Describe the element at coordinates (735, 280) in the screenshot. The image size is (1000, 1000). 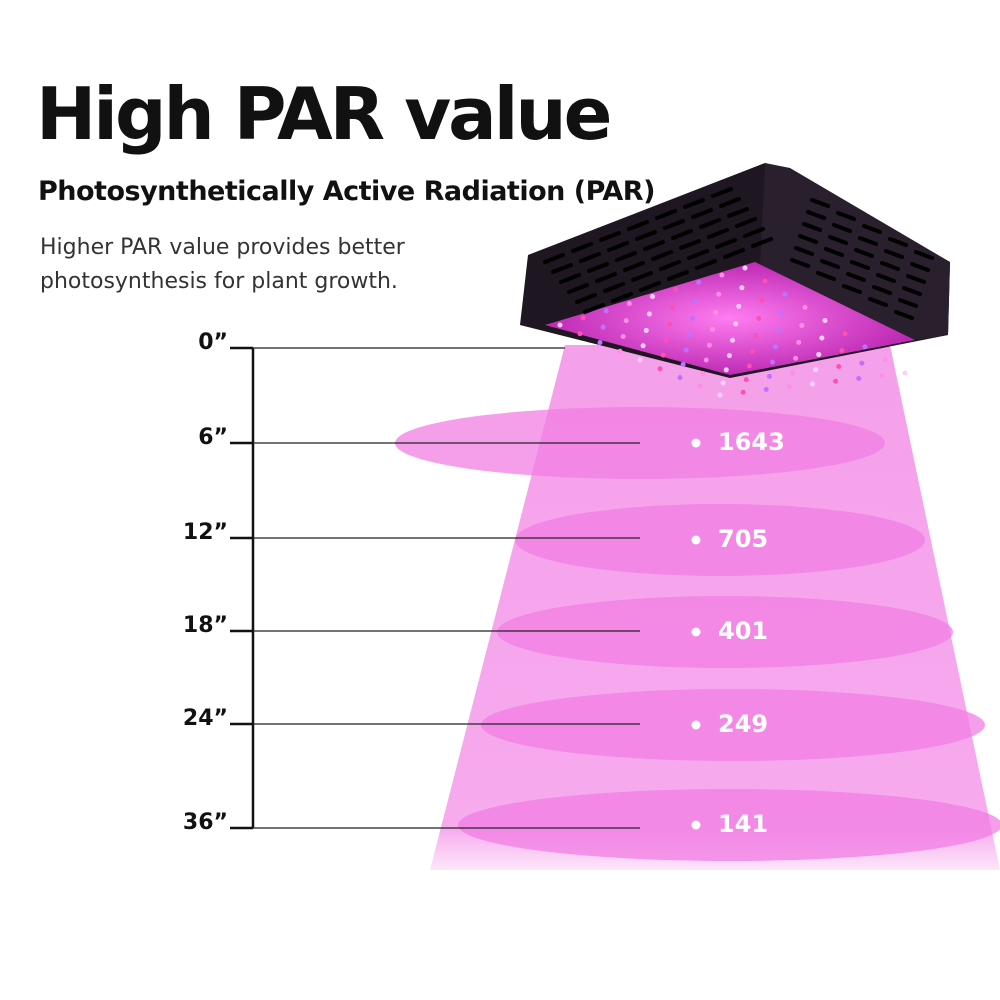
I see `grow-light-fixture` at that location.